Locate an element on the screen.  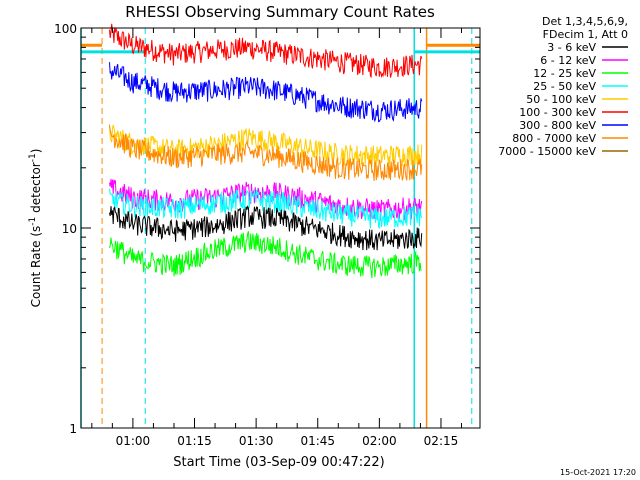
x-tick-label: 02:00 is located at coordinates (379, 441).